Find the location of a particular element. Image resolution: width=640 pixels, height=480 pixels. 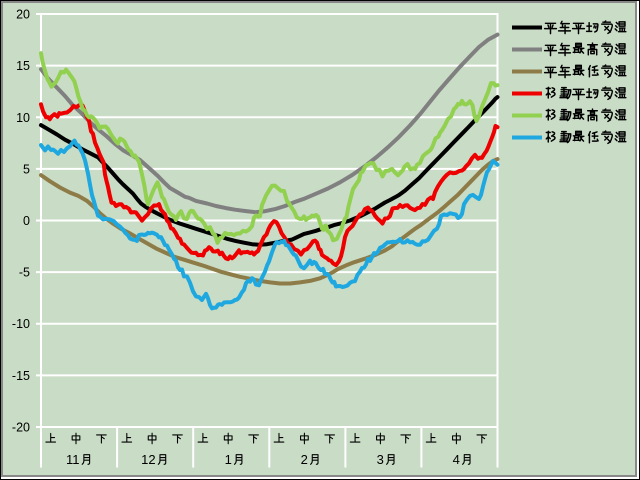

svg-text: 1 is located at coordinates (228, 459).